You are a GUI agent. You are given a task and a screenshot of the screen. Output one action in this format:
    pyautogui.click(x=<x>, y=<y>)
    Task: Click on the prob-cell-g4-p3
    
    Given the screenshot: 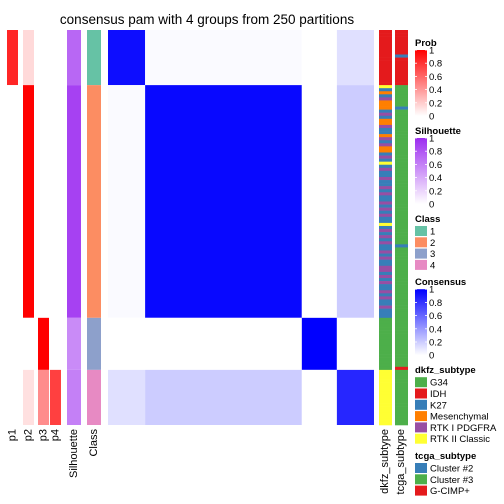 What is the action you would take?
    pyautogui.click(x=43, y=397)
    